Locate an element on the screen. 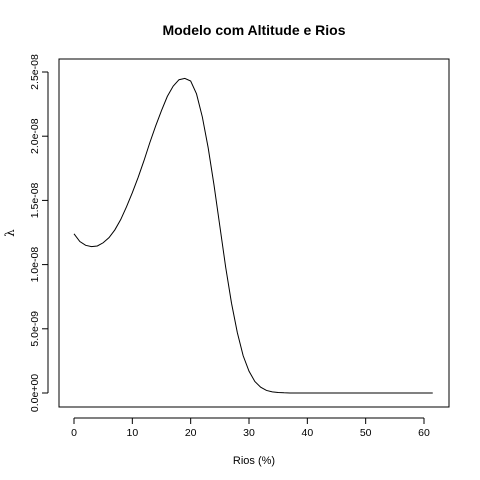 The width and height of the screenshot is (480, 480). y-tick-label: 0.0e+00 is located at coordinates (35, 393).